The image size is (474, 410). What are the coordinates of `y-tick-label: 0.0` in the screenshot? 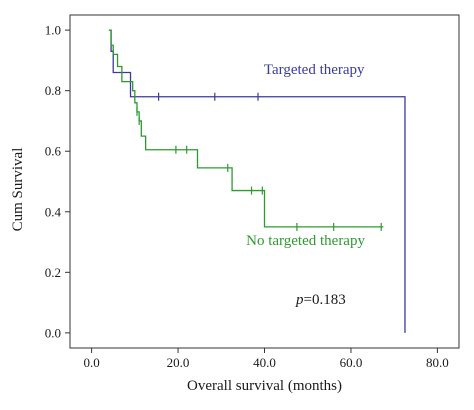 It's located at (53, 332).